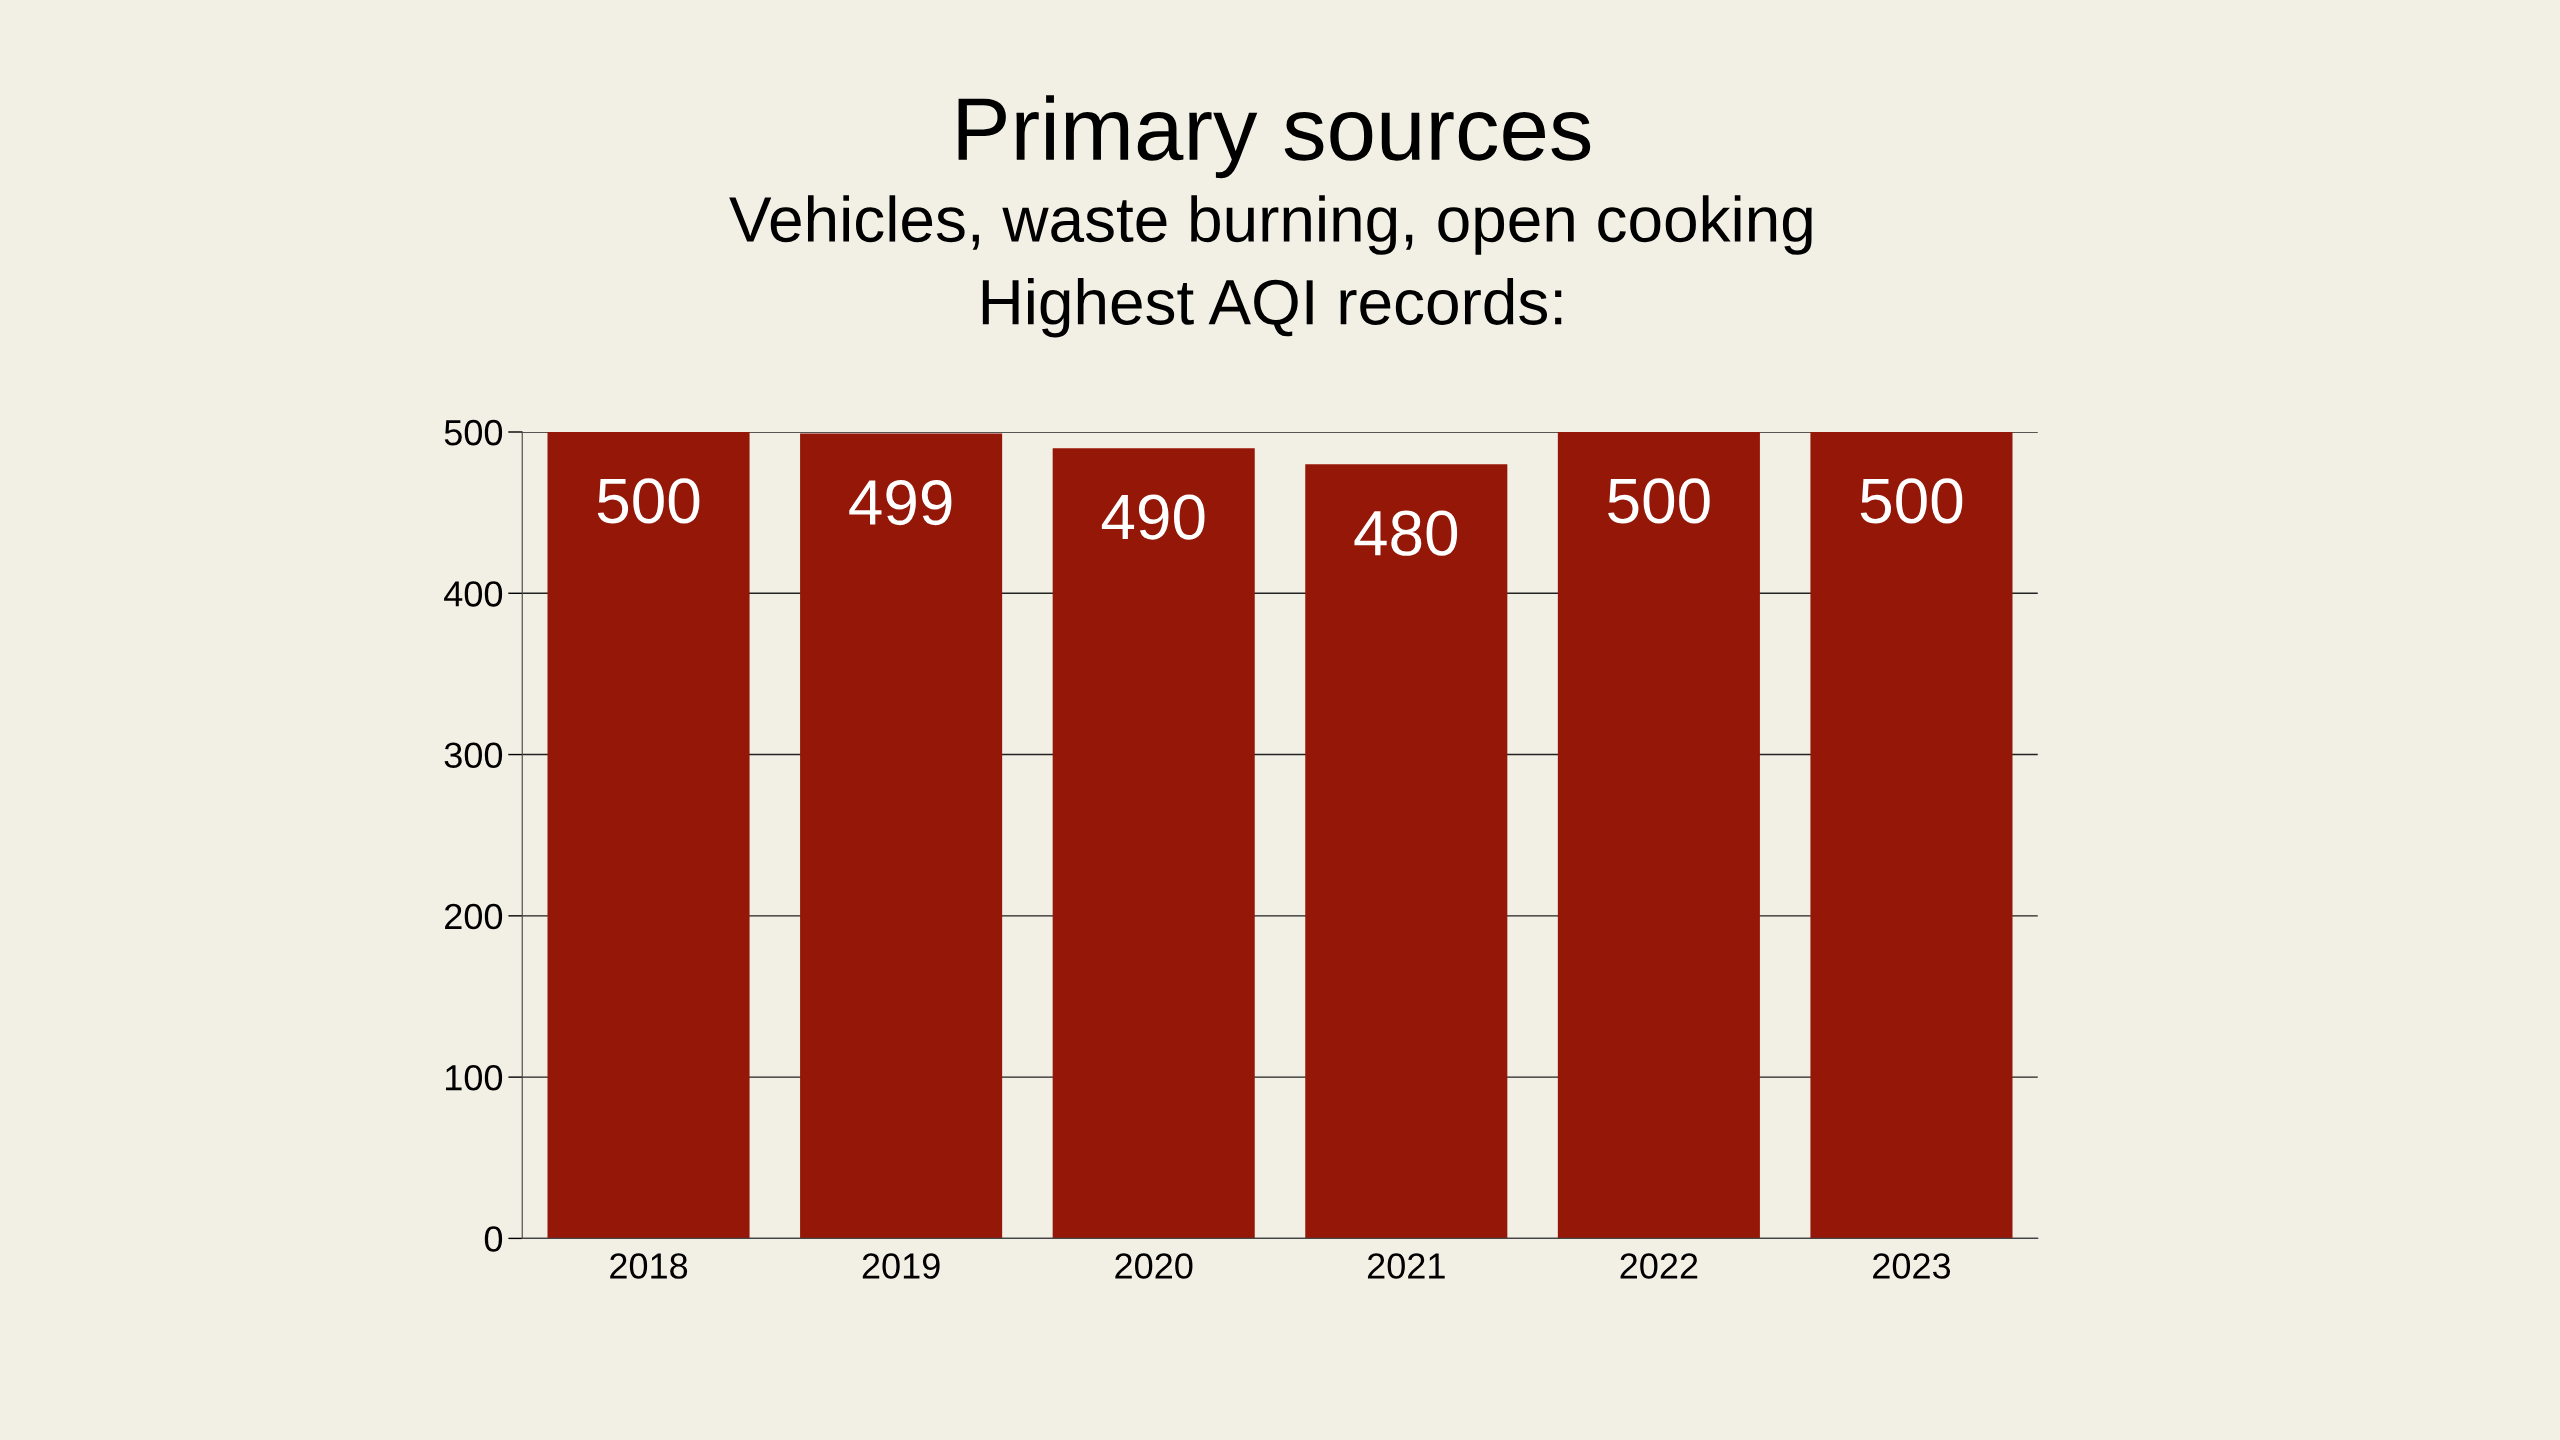  I want to click on x-tick-label: 2018, so click(649, 1266).